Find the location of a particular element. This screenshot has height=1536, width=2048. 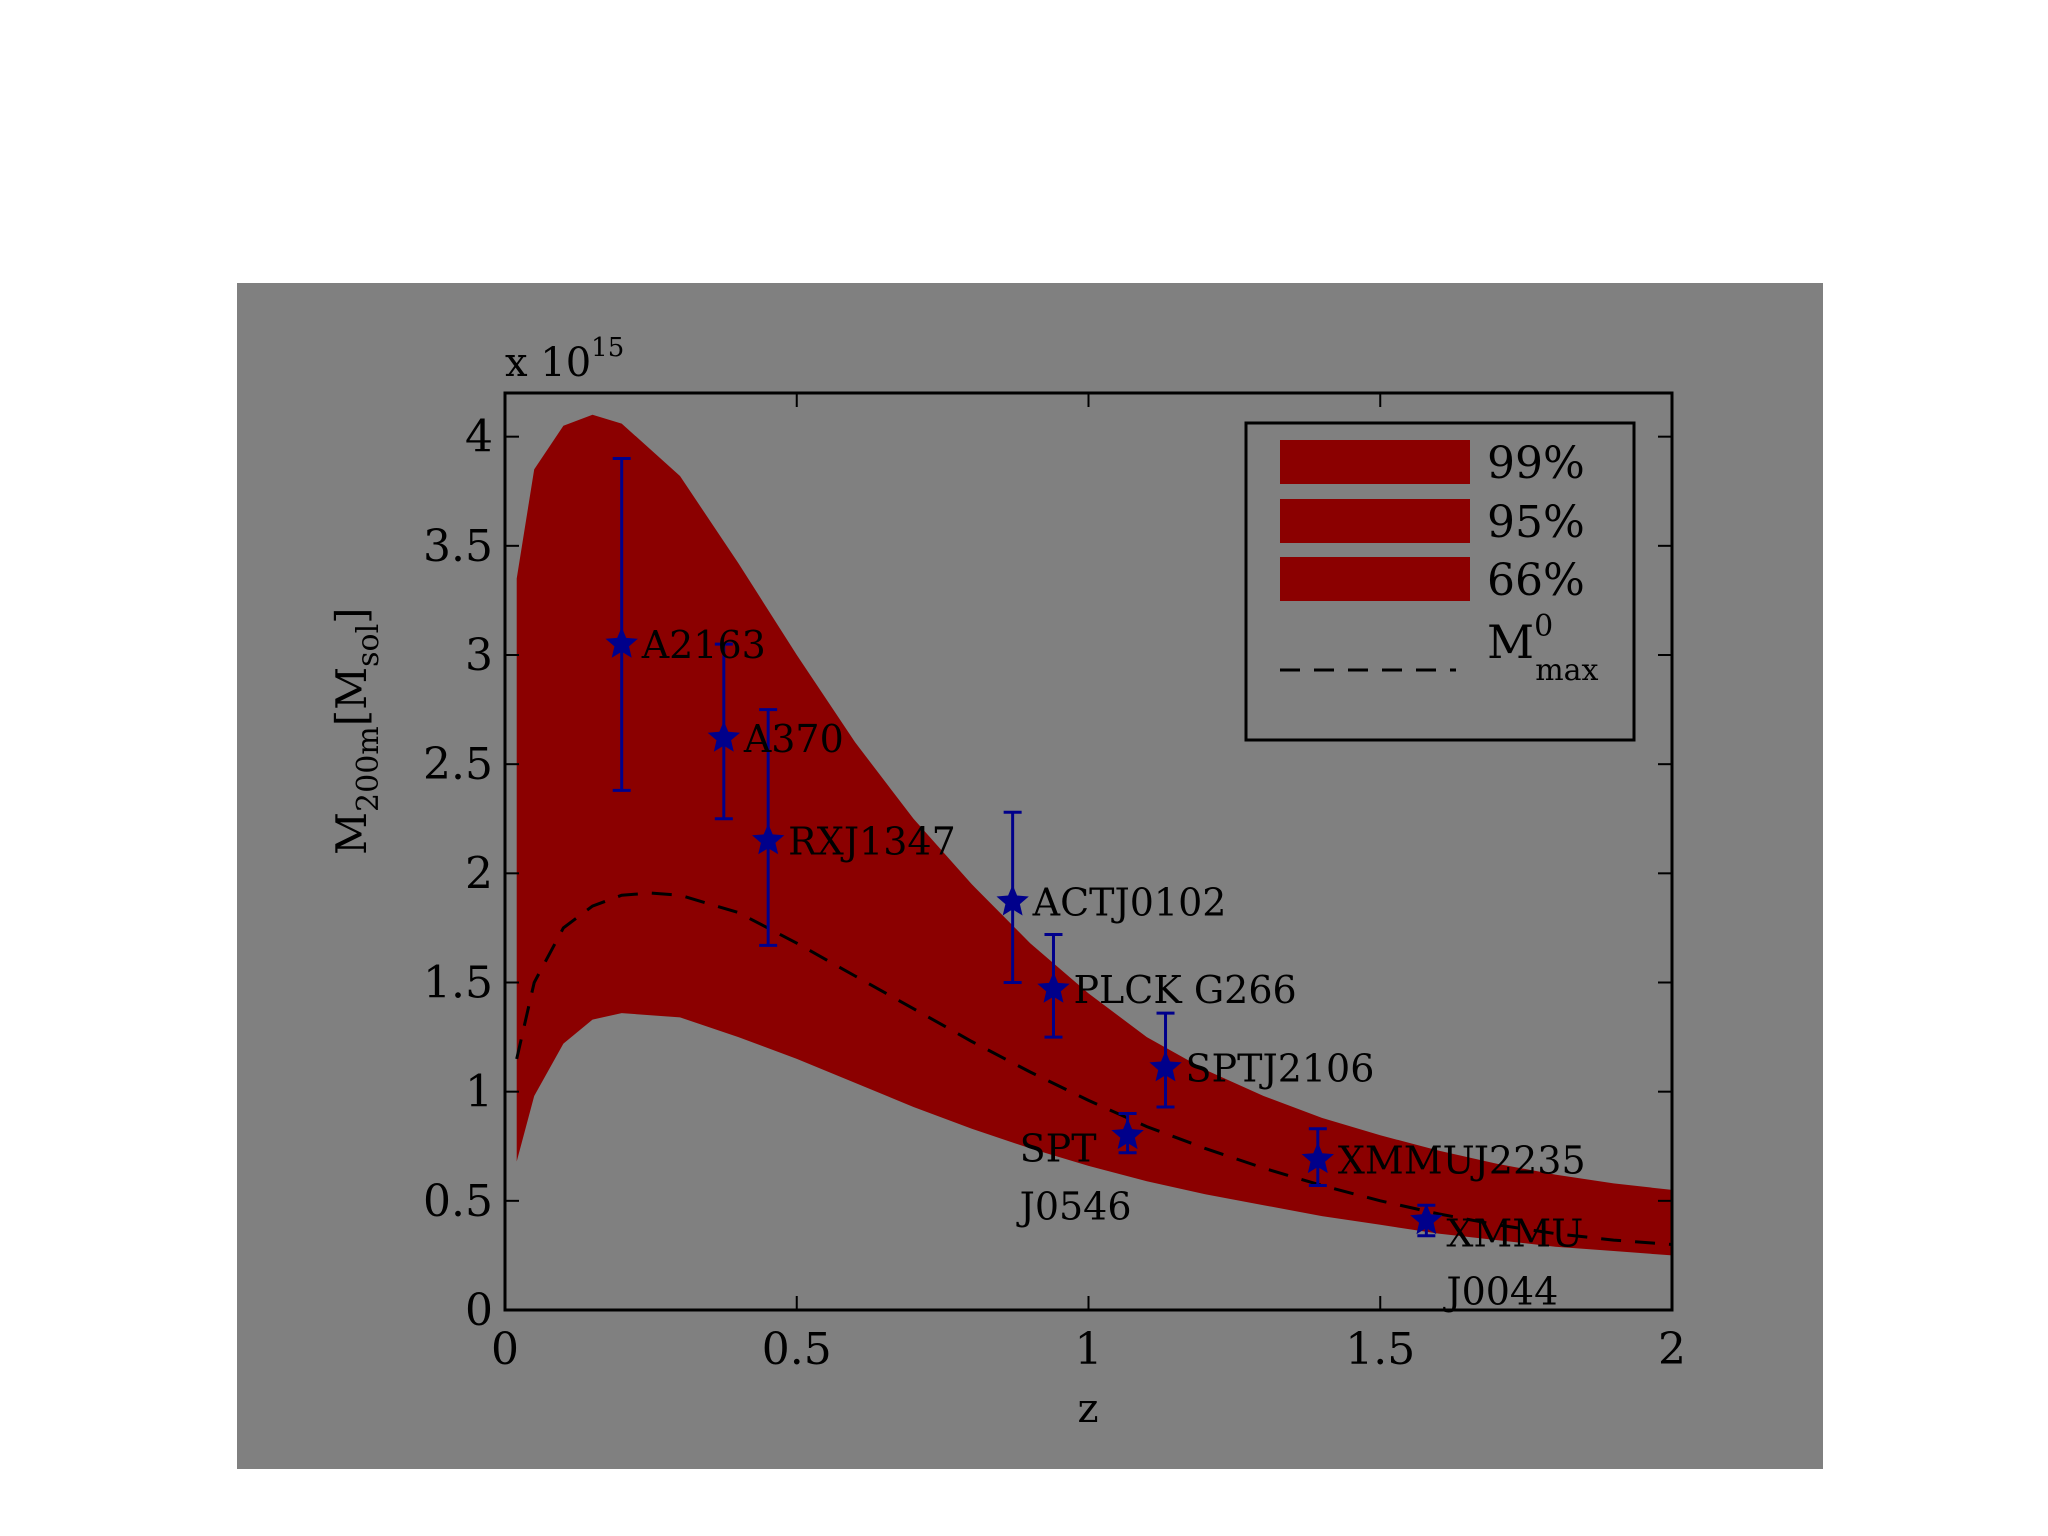

cluster-label: A370 is located at coordinates (793, 739).